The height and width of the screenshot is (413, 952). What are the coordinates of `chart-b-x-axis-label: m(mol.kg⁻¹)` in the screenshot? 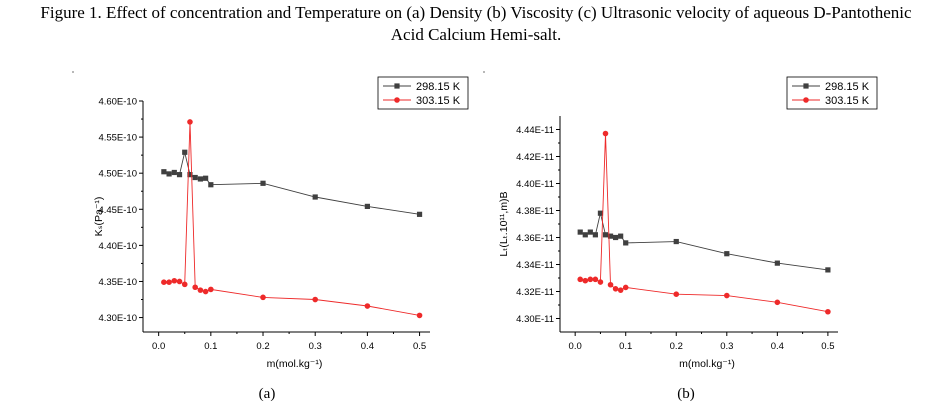 It's located at (707, 364).